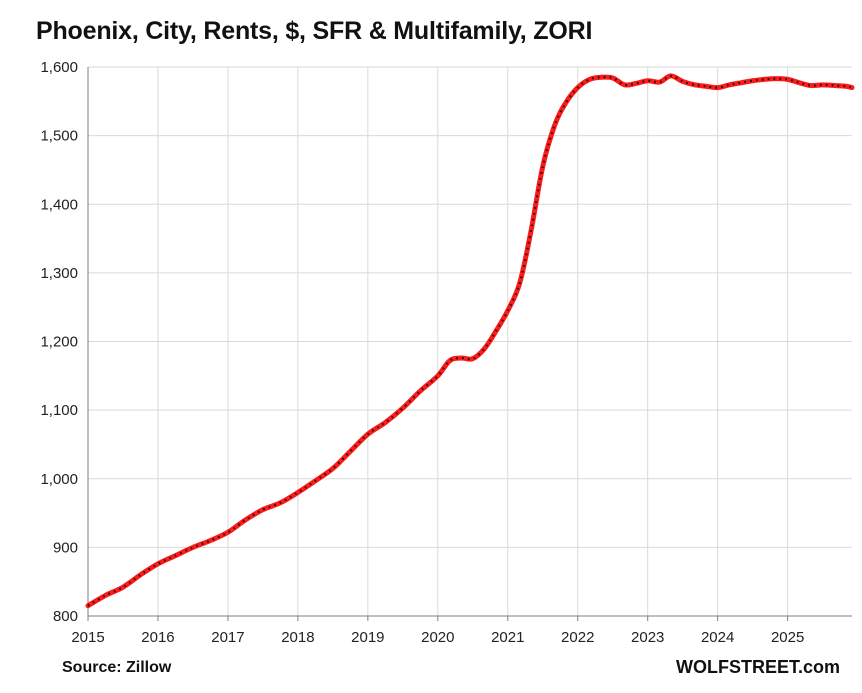 This screenshot has height=693, width=862. Describe the element at coordinates (65, 616) in the screenshot. I see `y-tick-label: 800` at that location.